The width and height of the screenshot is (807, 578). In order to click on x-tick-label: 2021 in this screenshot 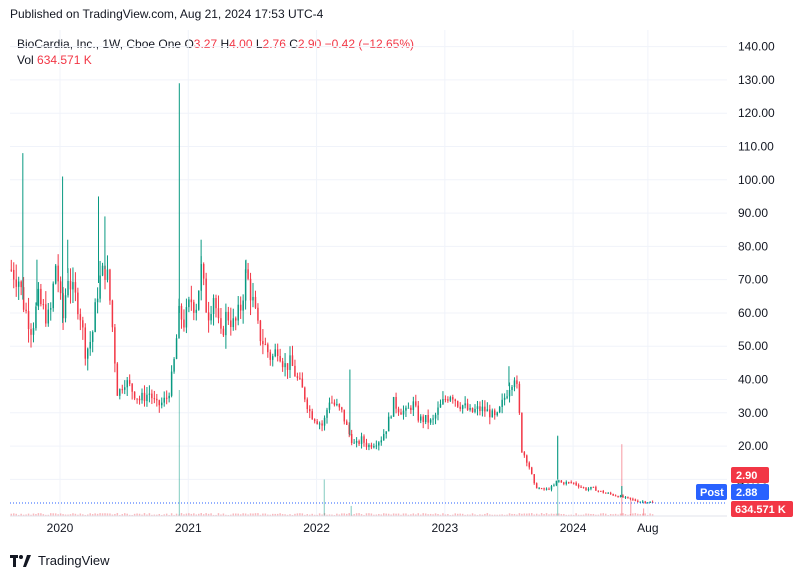, I will do `click(188, 528)`.